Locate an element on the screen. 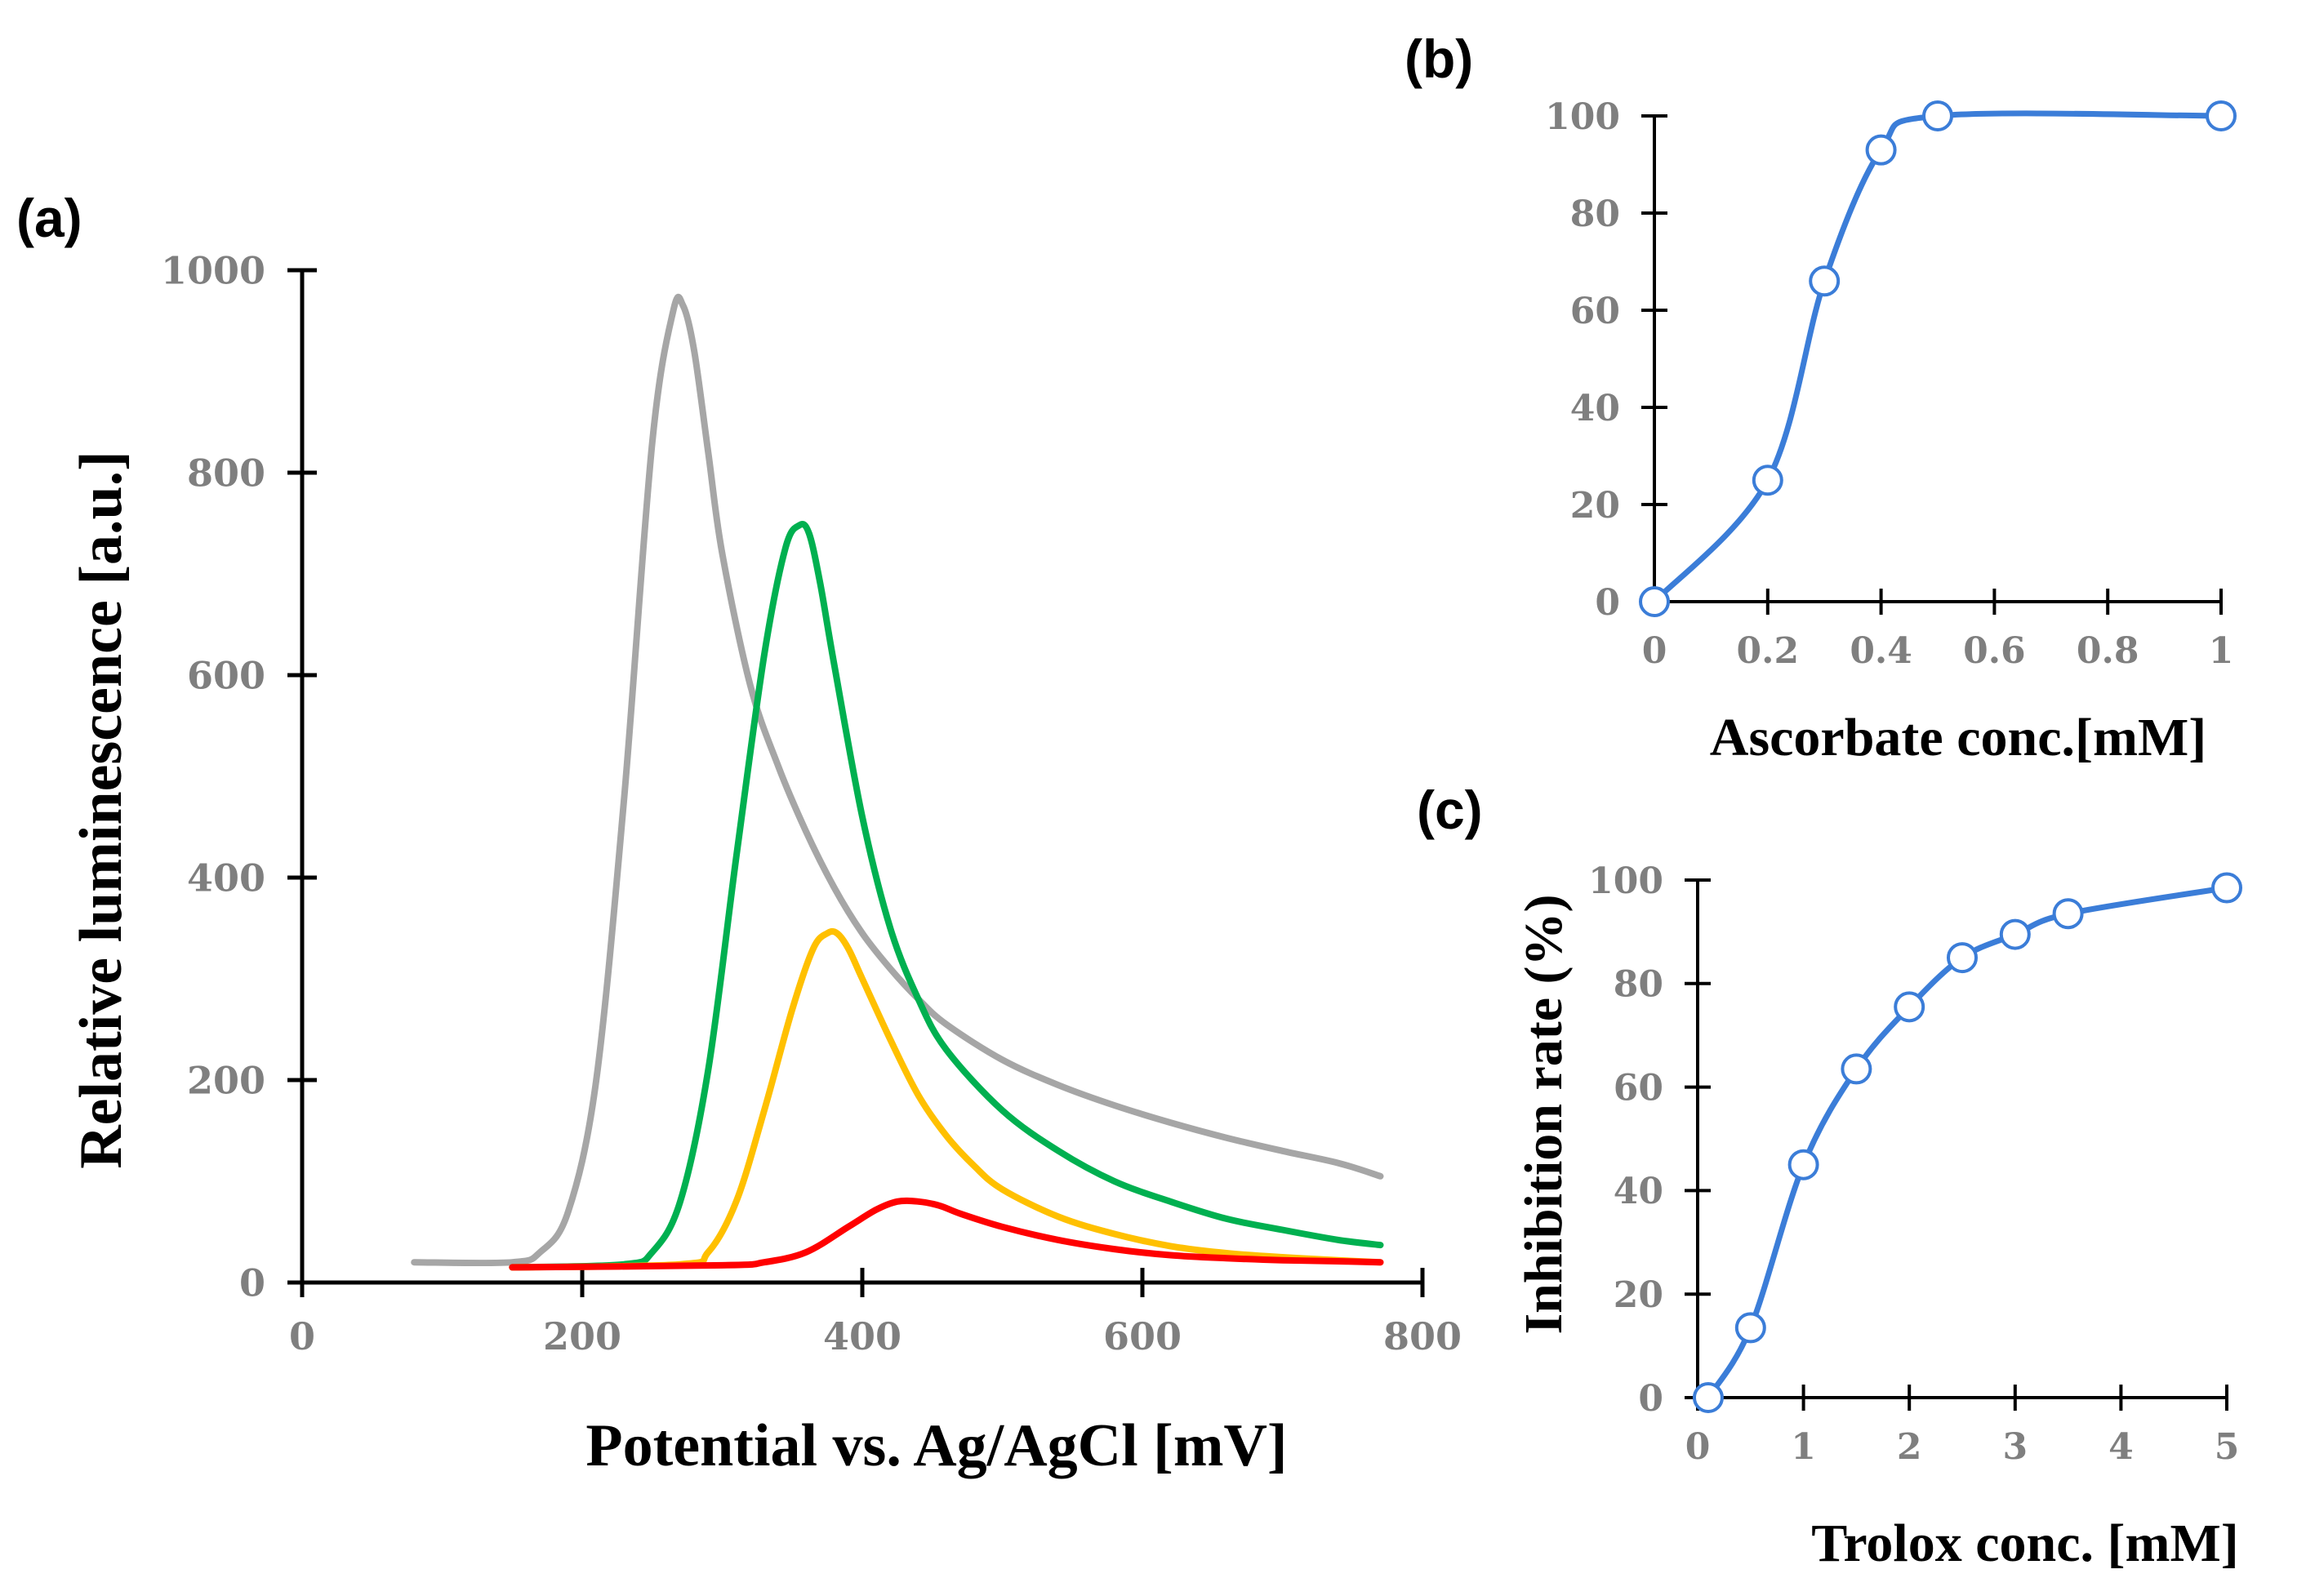  panel-c-y-tick-label: 80 is located at coordinates (1638, 985).